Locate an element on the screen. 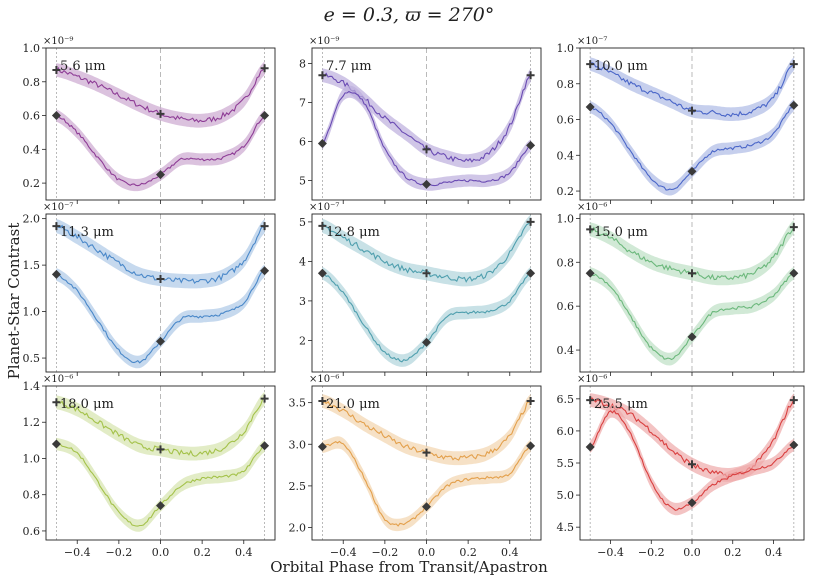 The width and height of the screenshot is (818, 584). subplot-5: 2 3 4 5×10⁻⁷ 12.8 μm is located at coordinates (420, 289).